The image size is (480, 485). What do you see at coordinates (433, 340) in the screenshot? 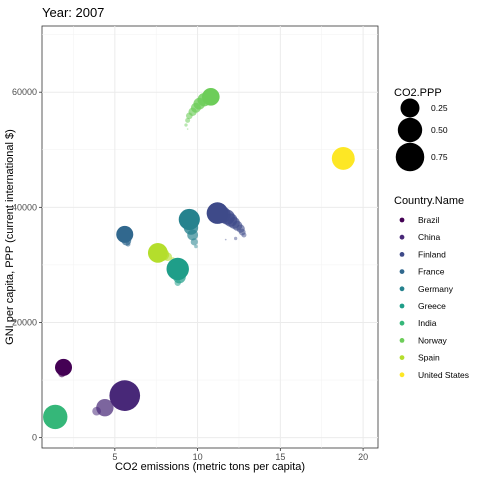
I see `color-legend-label: Norway` at bounding box center [433, 340].